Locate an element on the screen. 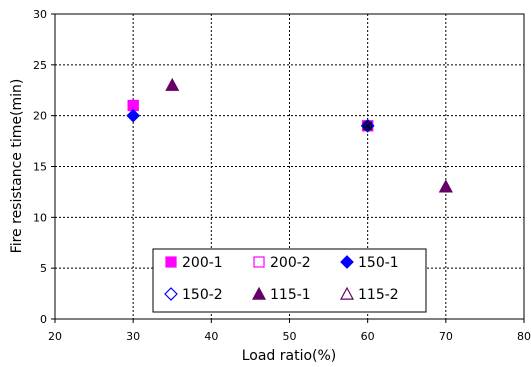  data-point-marker-cross is located at coordinates (368, 126).